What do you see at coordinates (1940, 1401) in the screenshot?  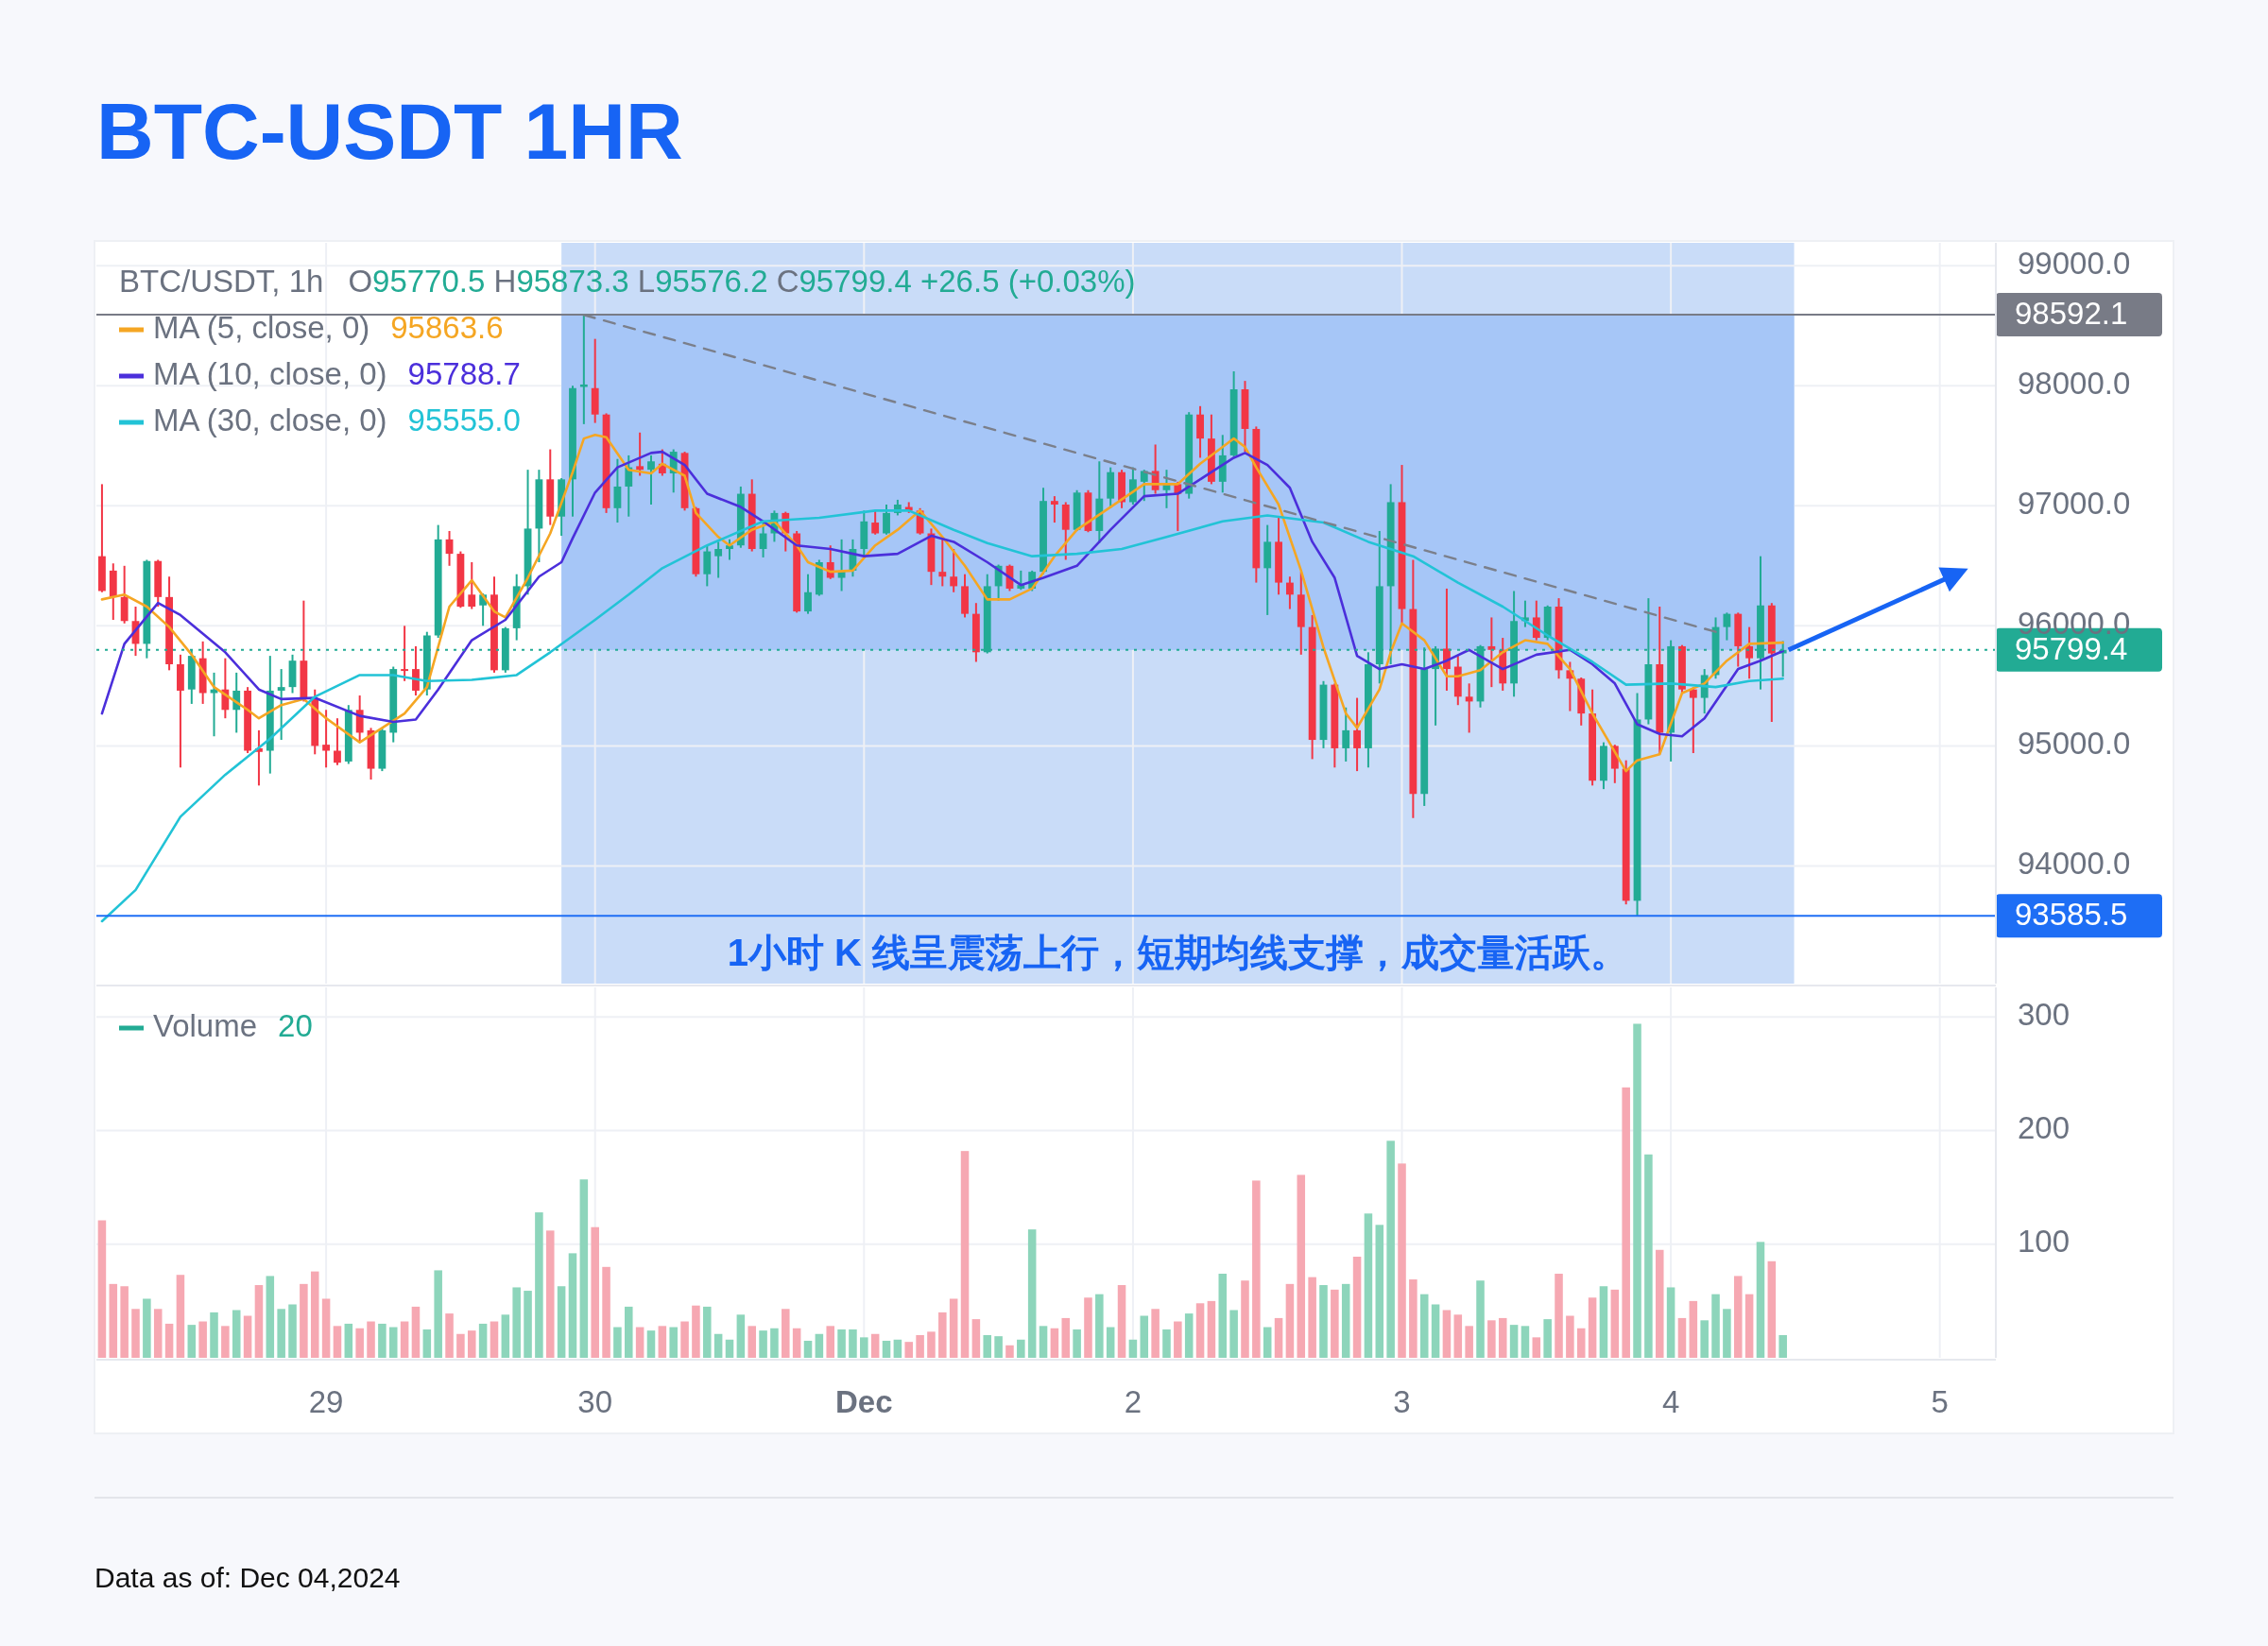 I see `x-tick-label: 5` at bounding box center [1940, 1401].